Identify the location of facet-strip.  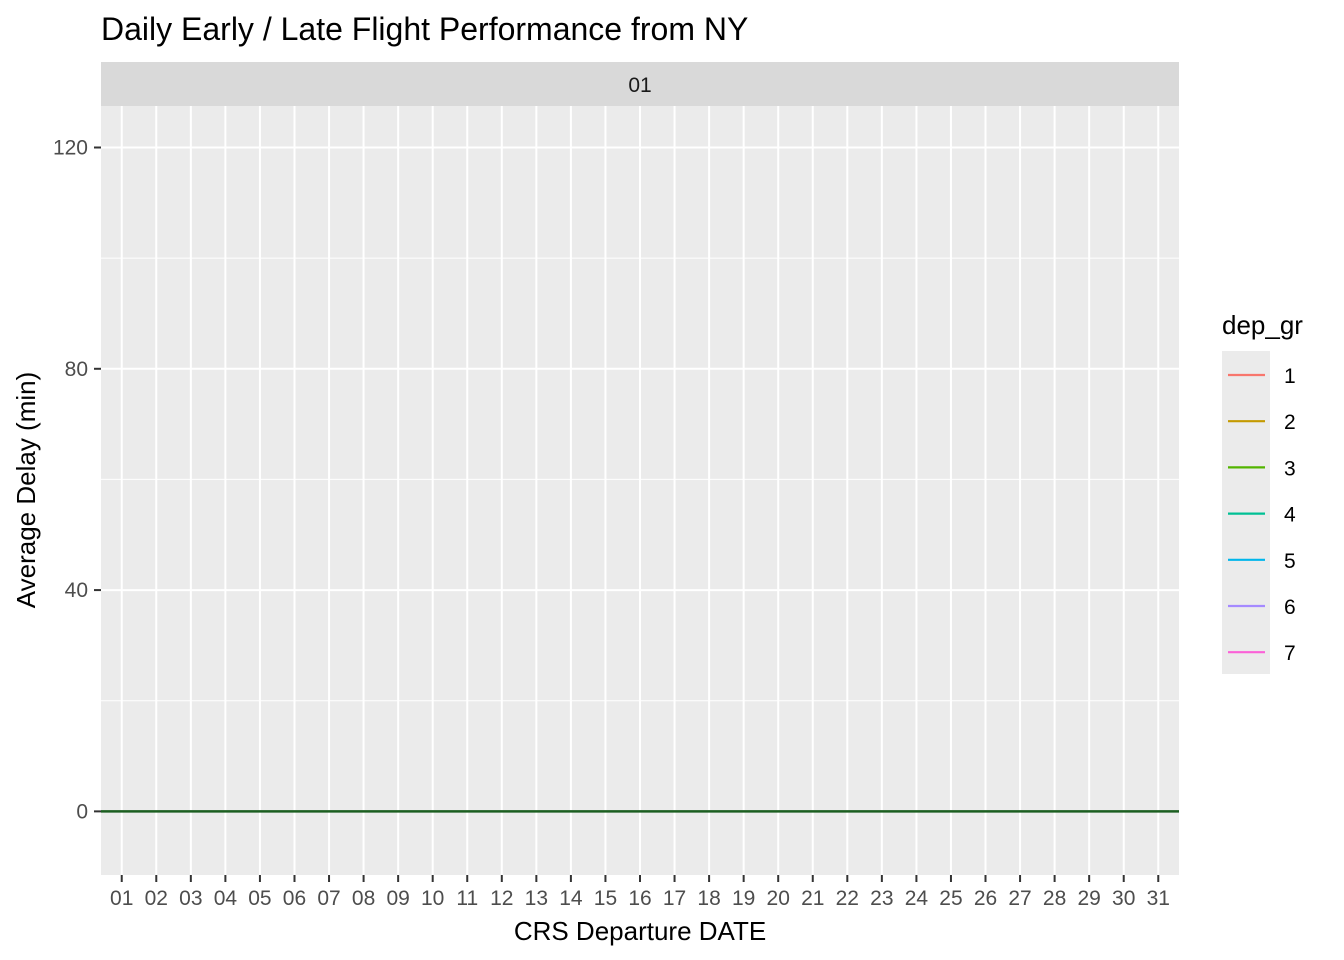
(640, 84).